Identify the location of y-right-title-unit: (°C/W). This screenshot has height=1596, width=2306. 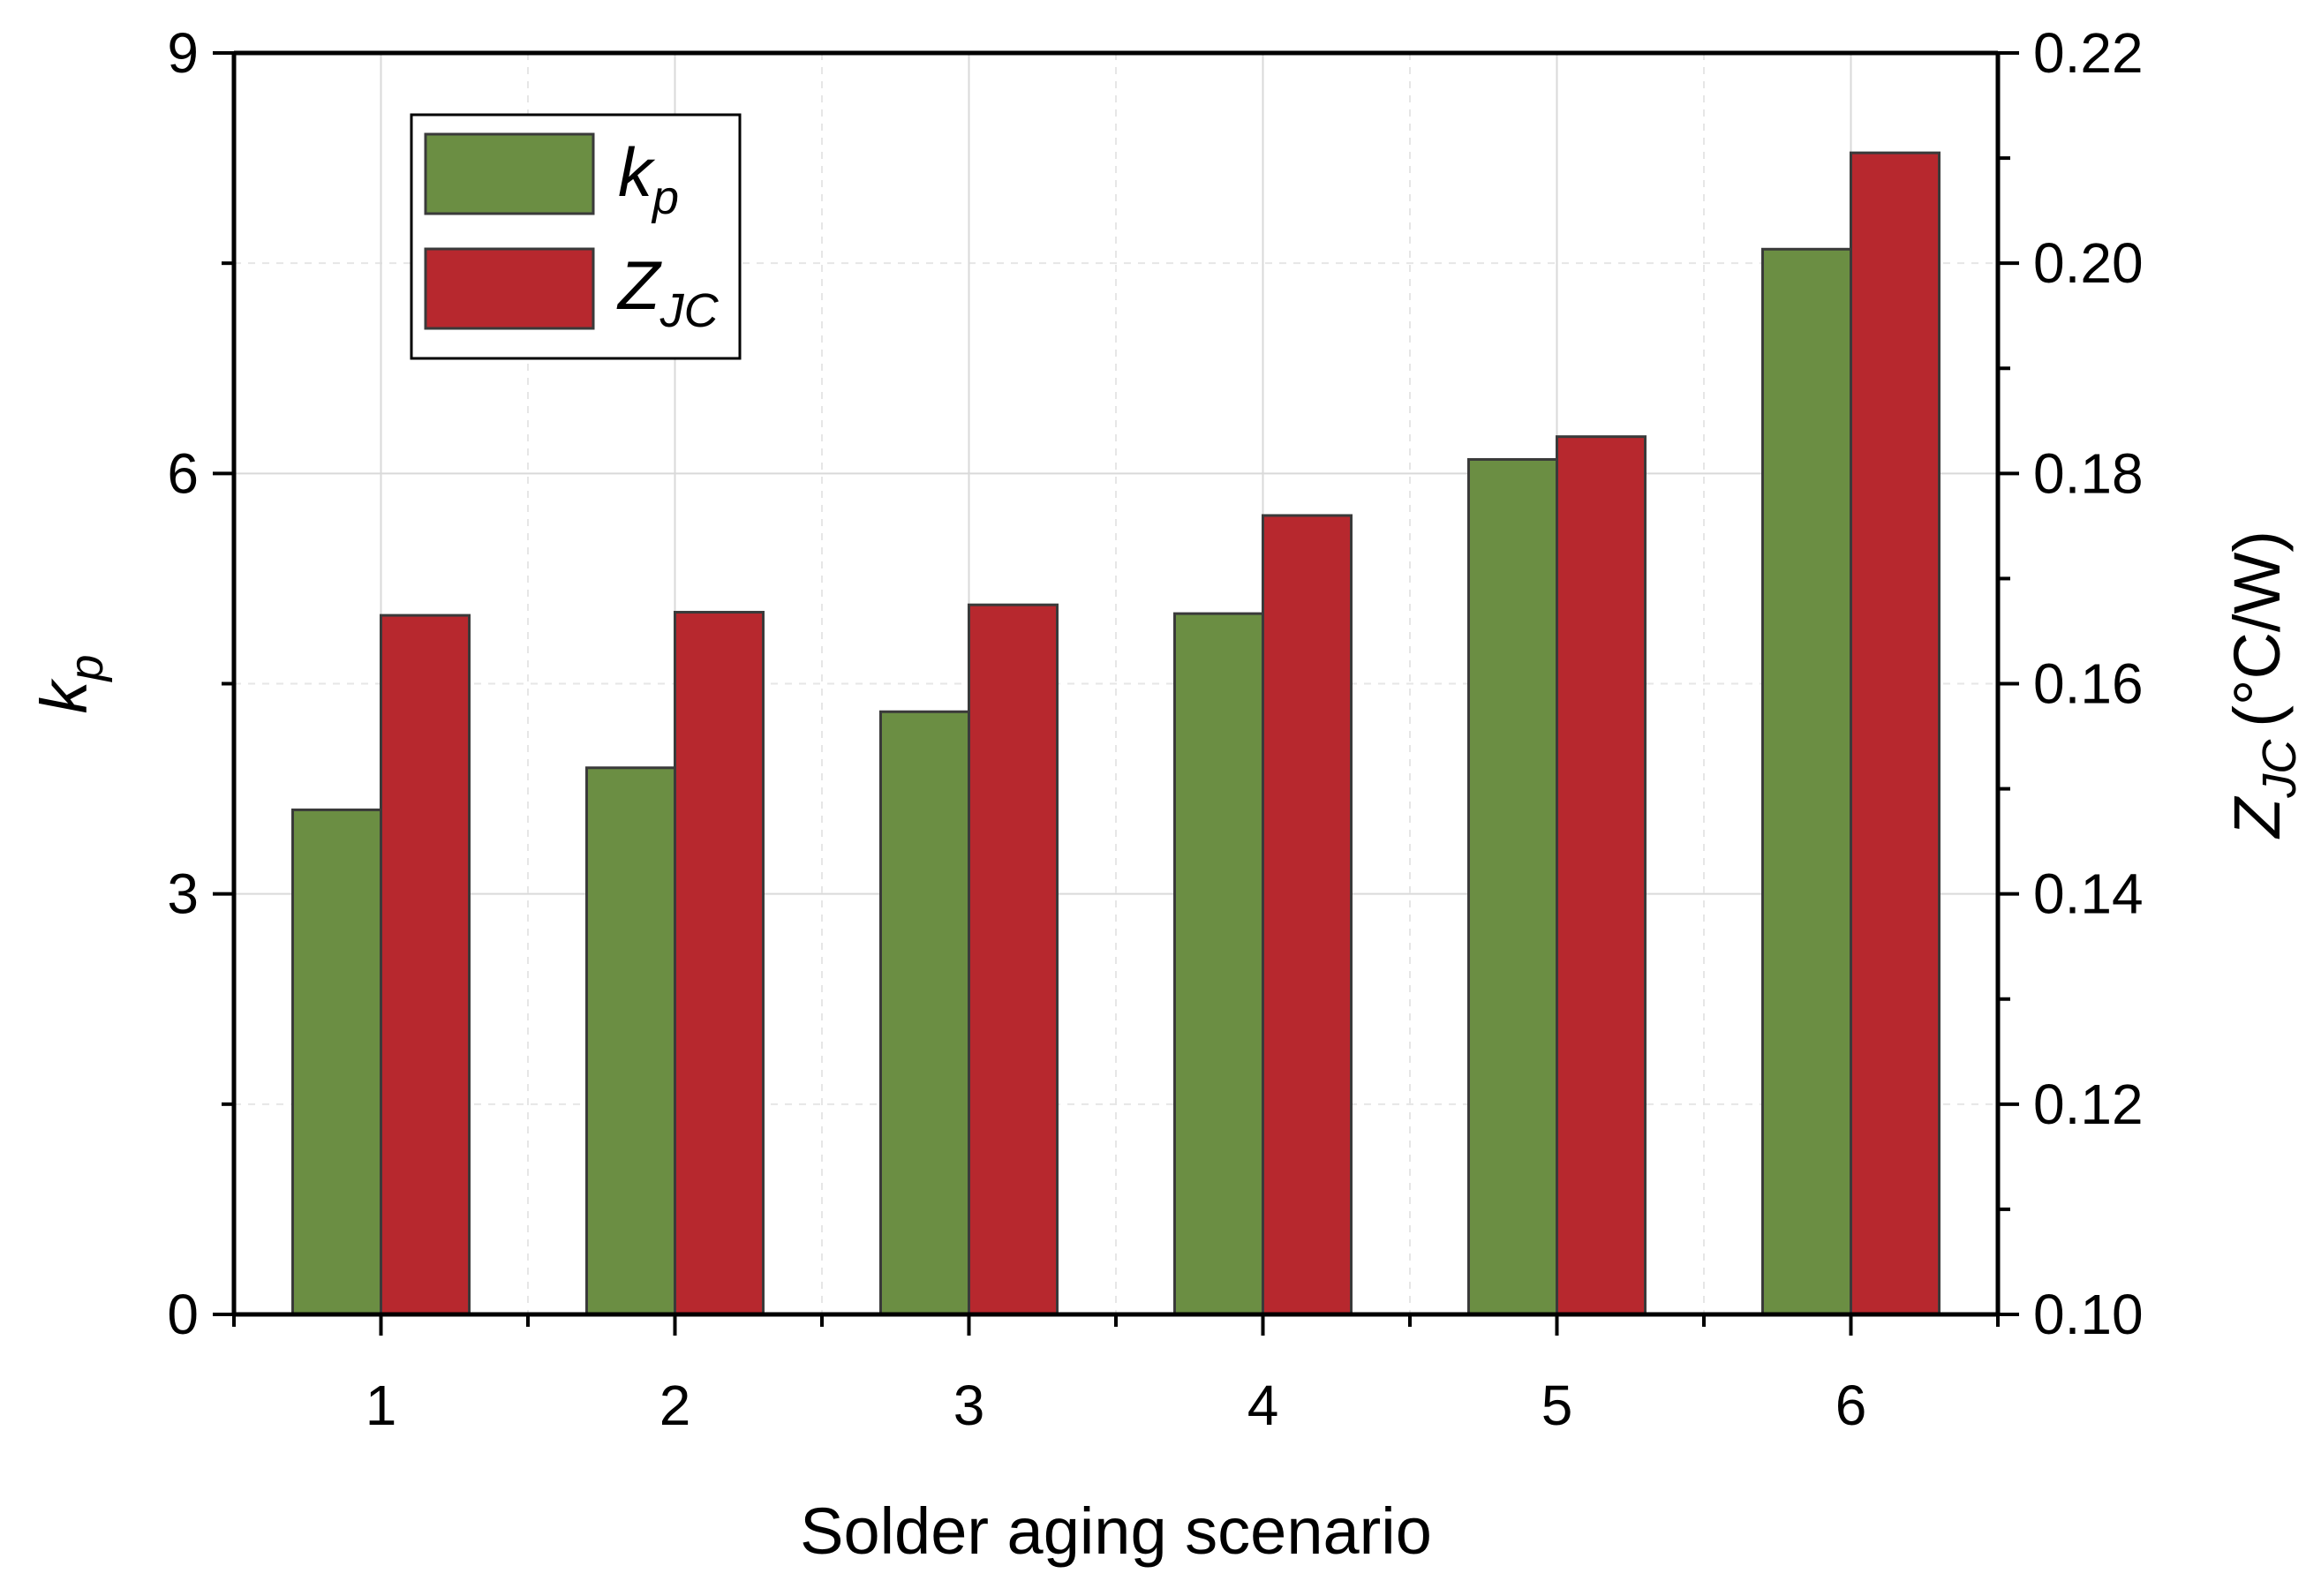
(2257, 629).